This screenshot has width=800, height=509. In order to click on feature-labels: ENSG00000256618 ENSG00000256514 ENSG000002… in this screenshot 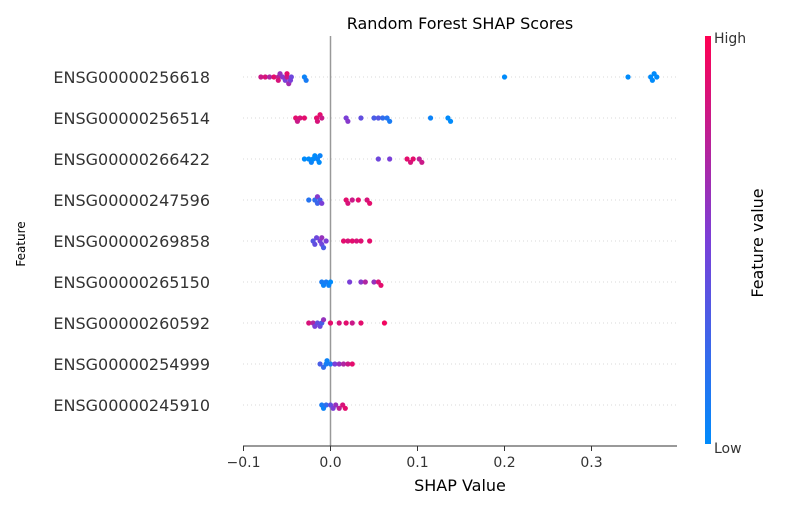, I will do `click(131, 241)`.